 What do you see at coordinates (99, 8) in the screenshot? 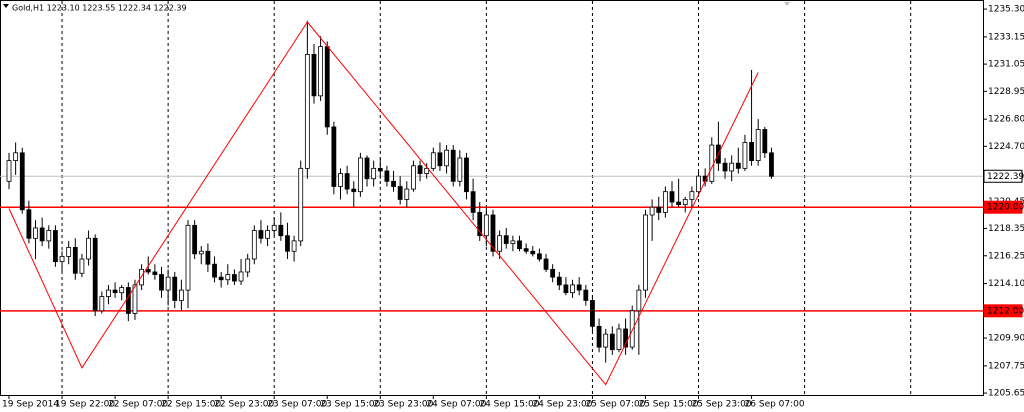
I see `chart-title: Gold,H1 1223.10 1223.55 1222.34 1222.39` at bounding box center [99, 8].